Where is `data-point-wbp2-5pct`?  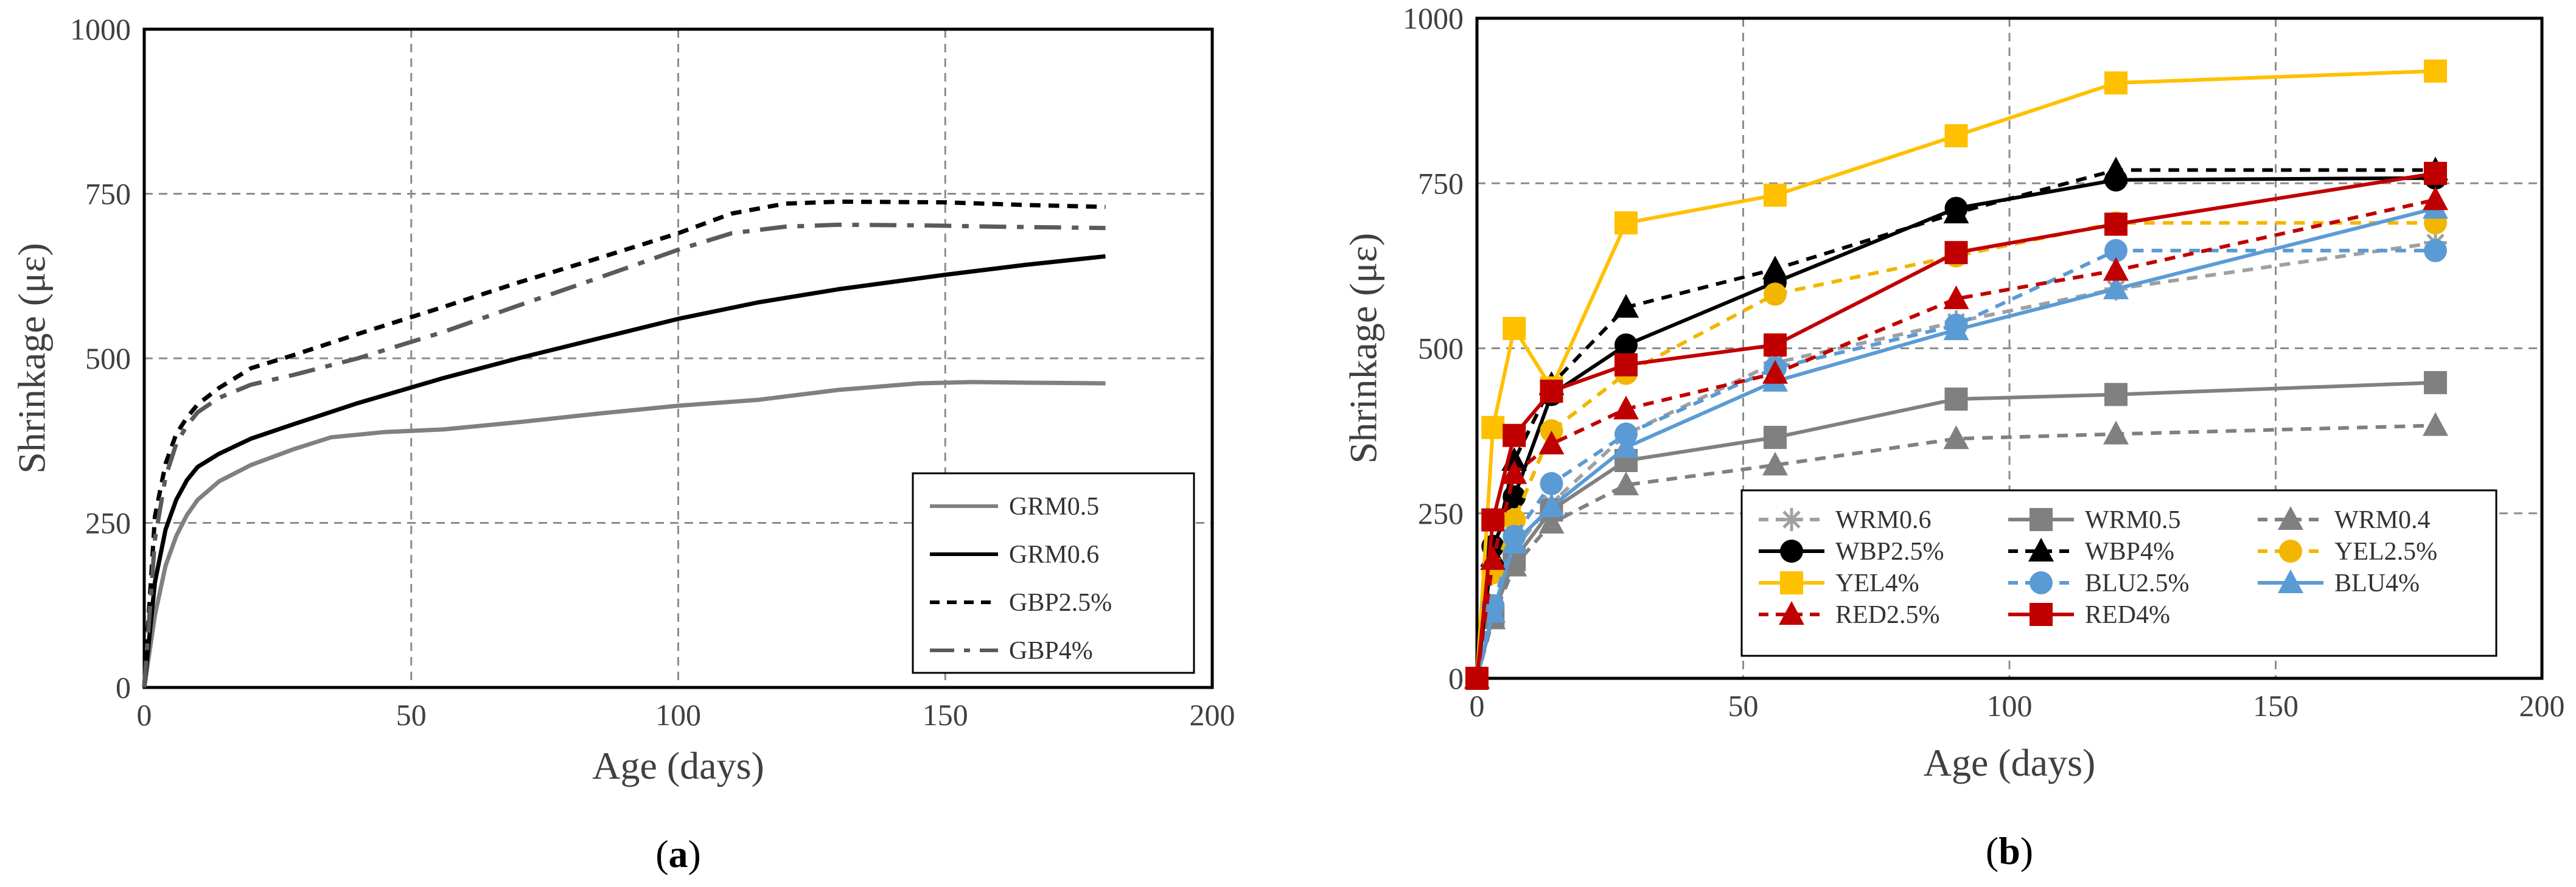 data-point-wbp2-5pct is located at coordinates (1626, 345).